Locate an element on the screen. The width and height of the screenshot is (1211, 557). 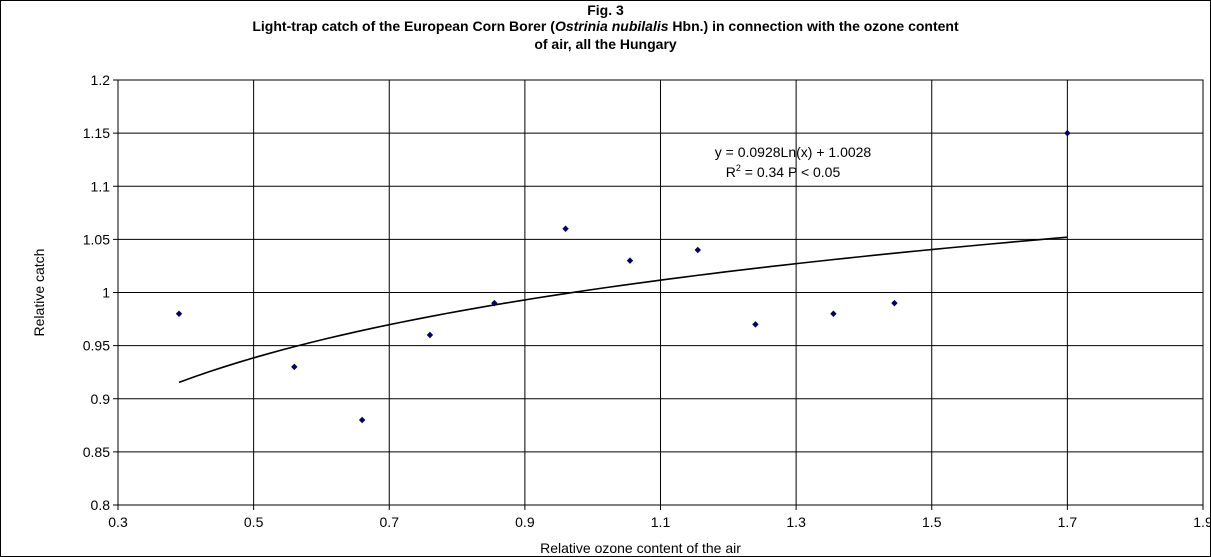
y-tick-label: 1.05 is located at coordinates (96, 239).